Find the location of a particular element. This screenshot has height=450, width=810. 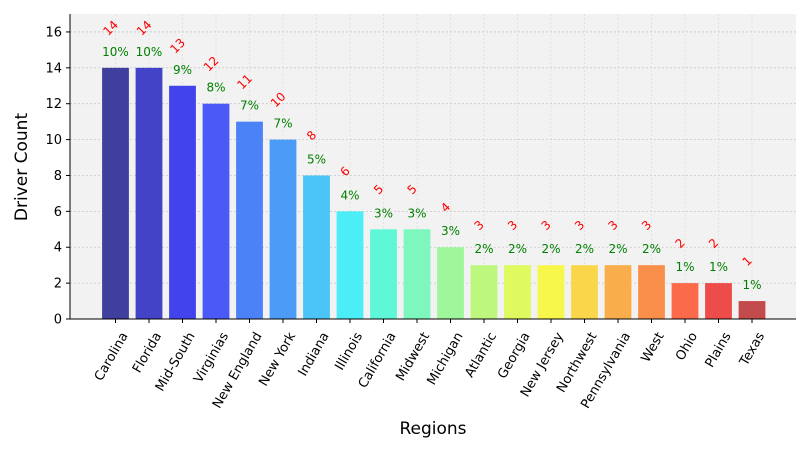

x-tick-label: Plains is located at coordinates (719, 350).